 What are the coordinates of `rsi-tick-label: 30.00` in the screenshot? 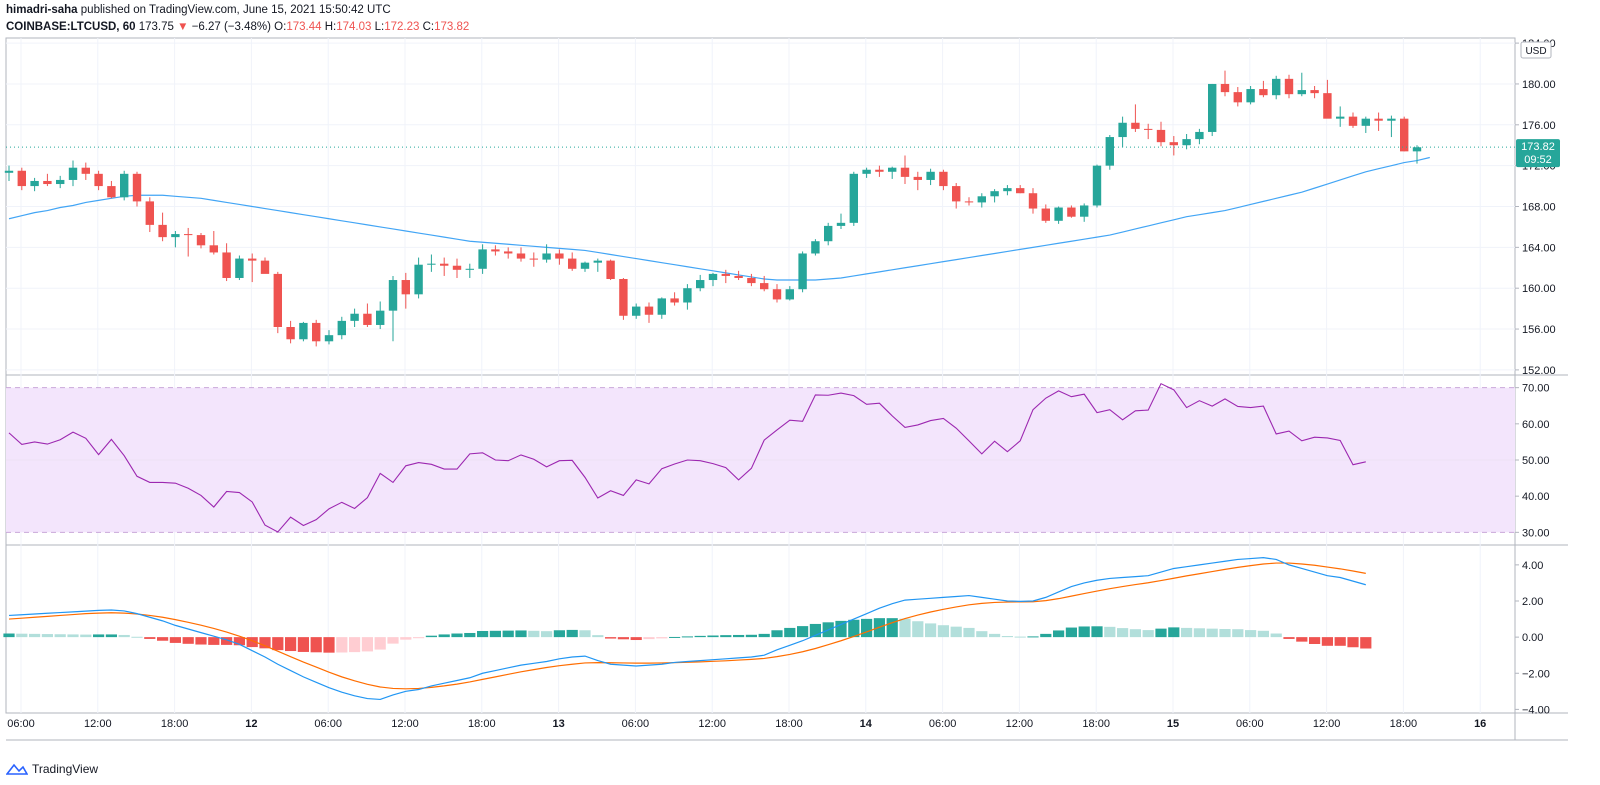 It's located at (1536, 533).